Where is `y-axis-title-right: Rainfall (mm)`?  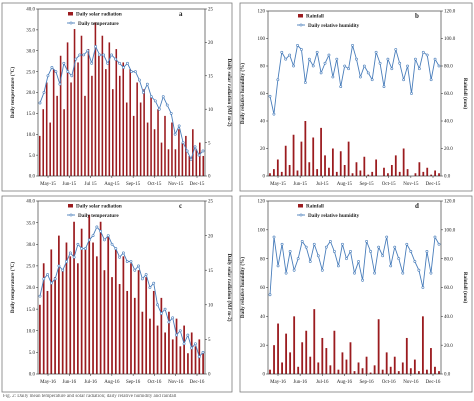 y-axis-title-right: Rainfall (mm) is located at coordinates (465, 288).